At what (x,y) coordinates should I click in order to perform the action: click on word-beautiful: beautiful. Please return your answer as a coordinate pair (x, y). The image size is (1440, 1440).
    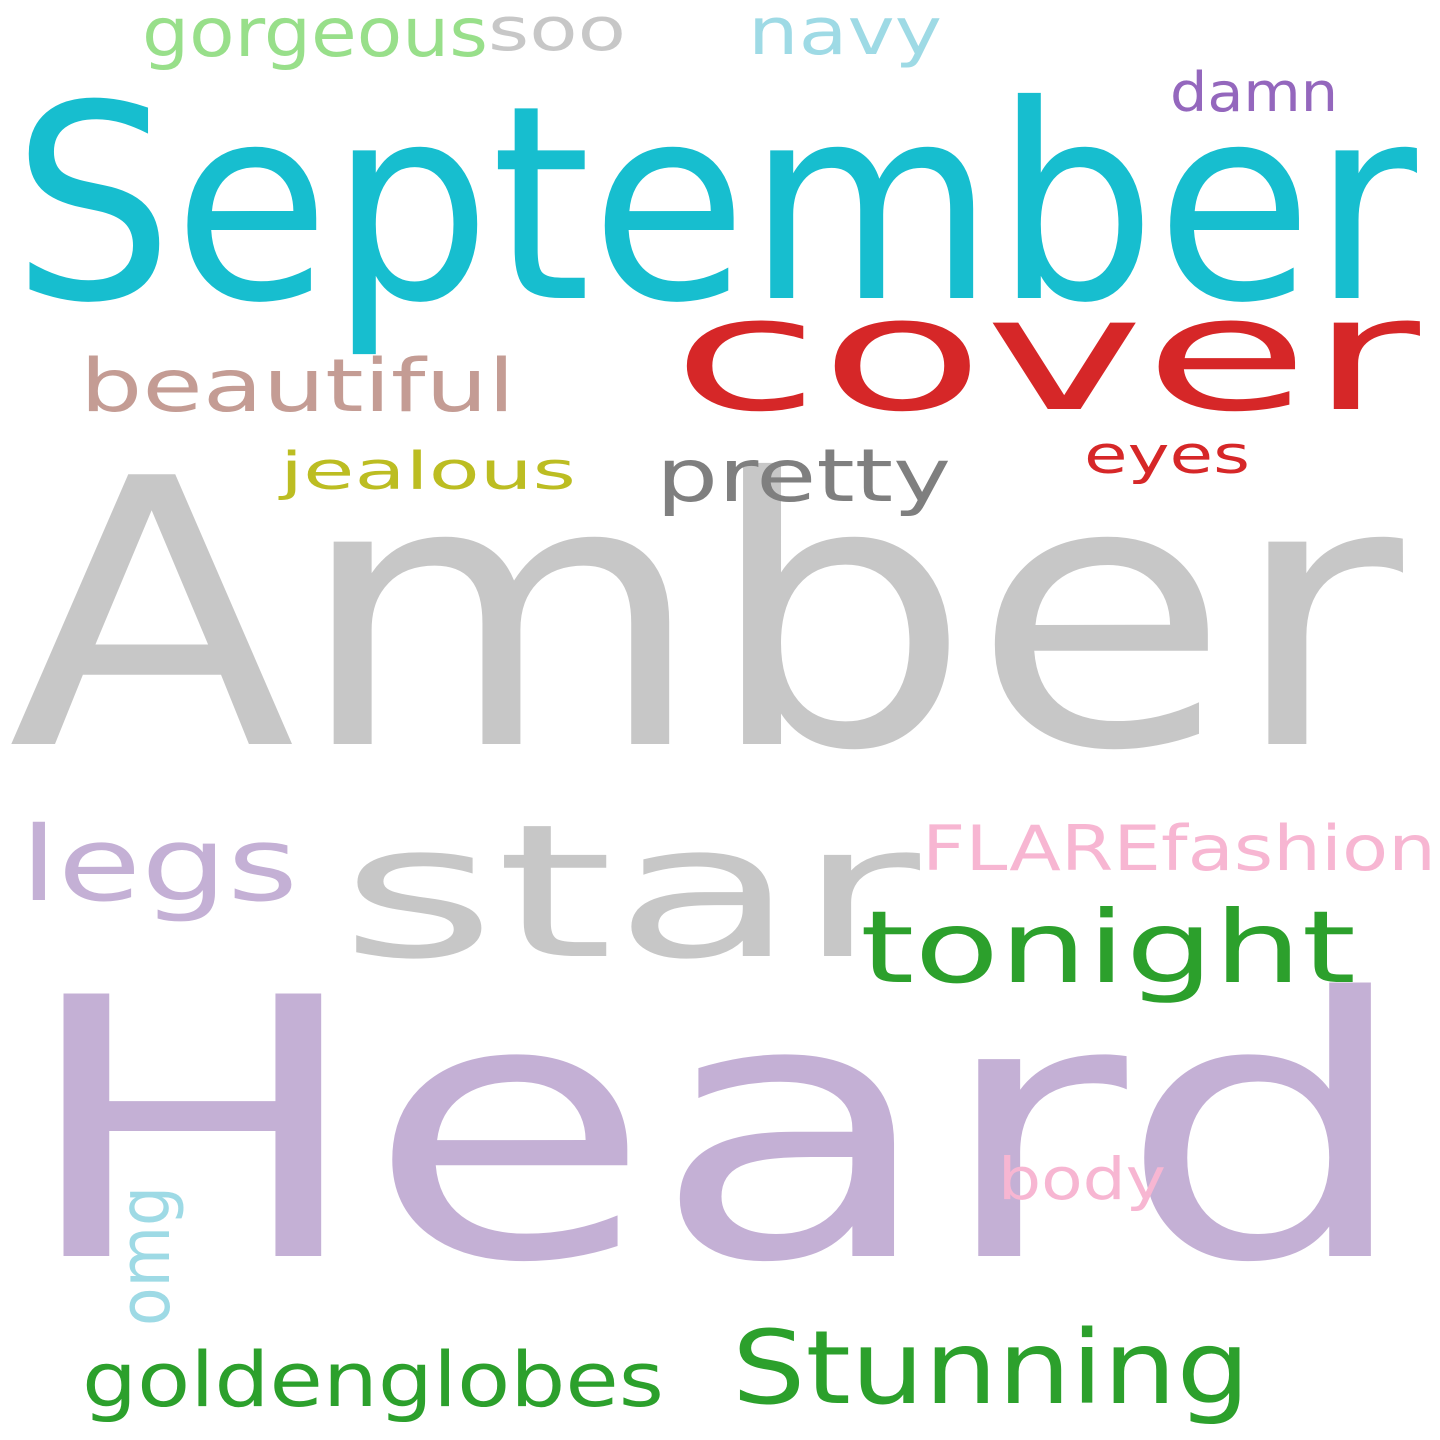
    Looking at the image, I should click on (297, 386).